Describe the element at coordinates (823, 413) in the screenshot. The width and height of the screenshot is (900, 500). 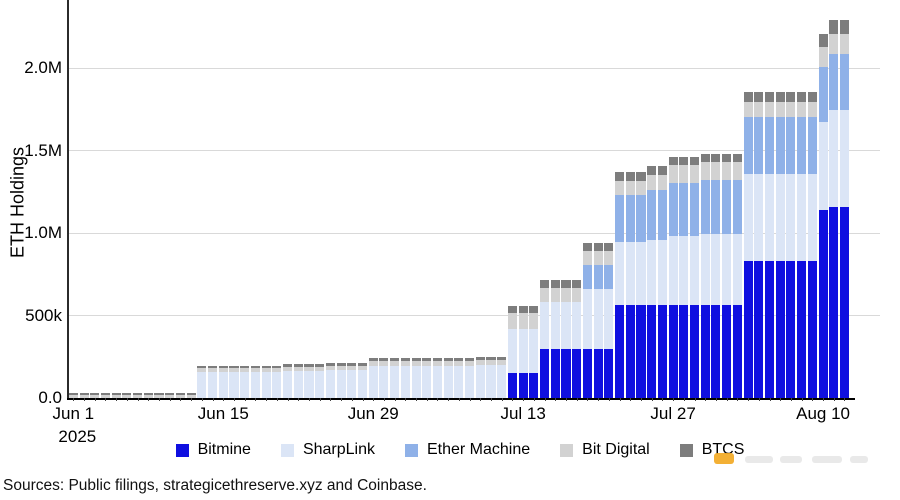
I see `x-tick-label: Aug 10` at that location.